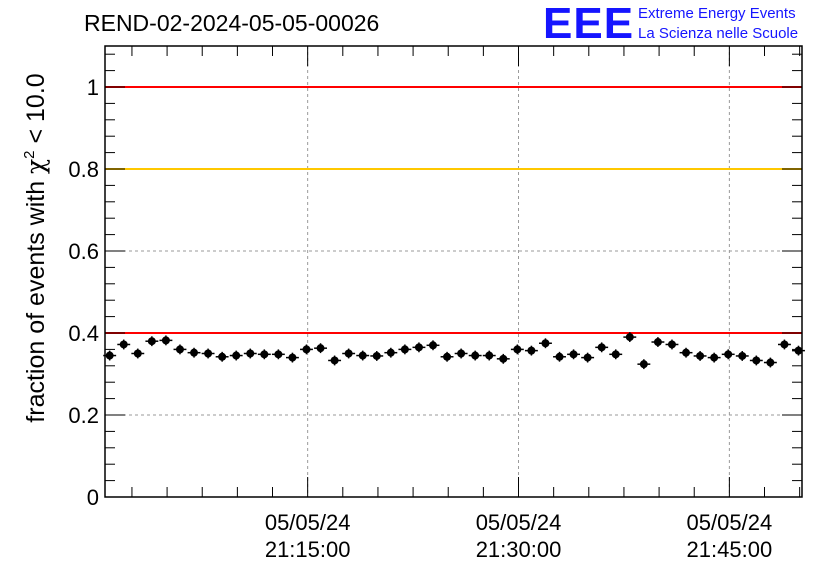  Describe the element at coordinates (29, 154) in the screenshot. I see `y-axis-label-superscript: 2` at that location.